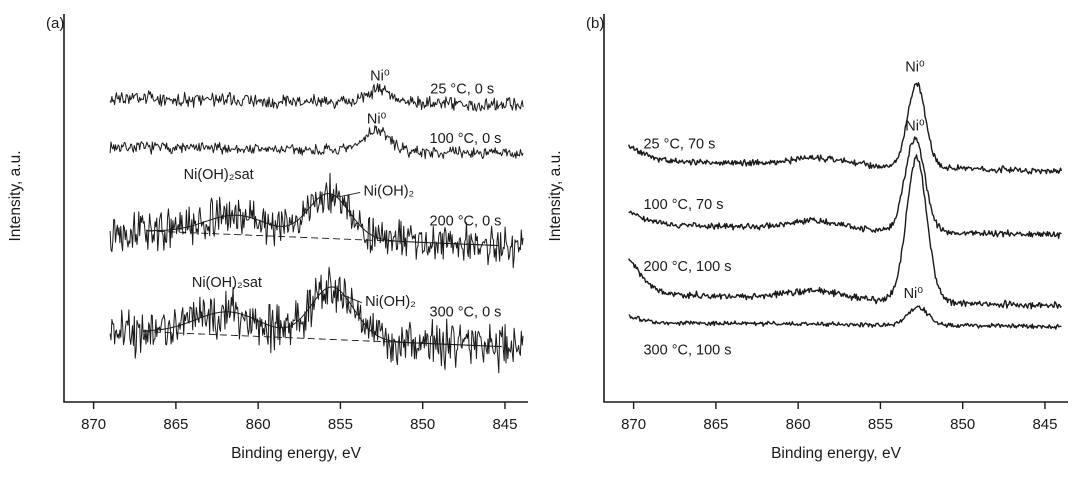 The height and width of the screenshot is (502, 1080). What do you see at coordinates (683, 205) in the screenshot?
I see `series-annotation: 100 °C, 70 s` at bounding box center [683, 205].